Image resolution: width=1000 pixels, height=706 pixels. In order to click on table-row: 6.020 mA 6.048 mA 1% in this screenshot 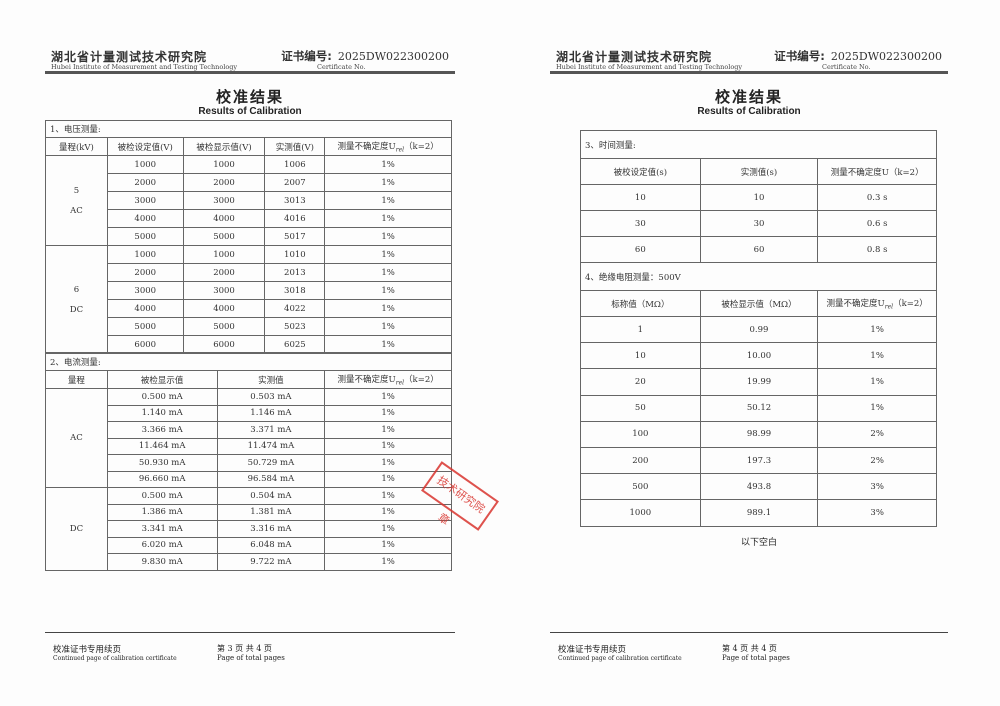, I will do `click(249, 545)`.